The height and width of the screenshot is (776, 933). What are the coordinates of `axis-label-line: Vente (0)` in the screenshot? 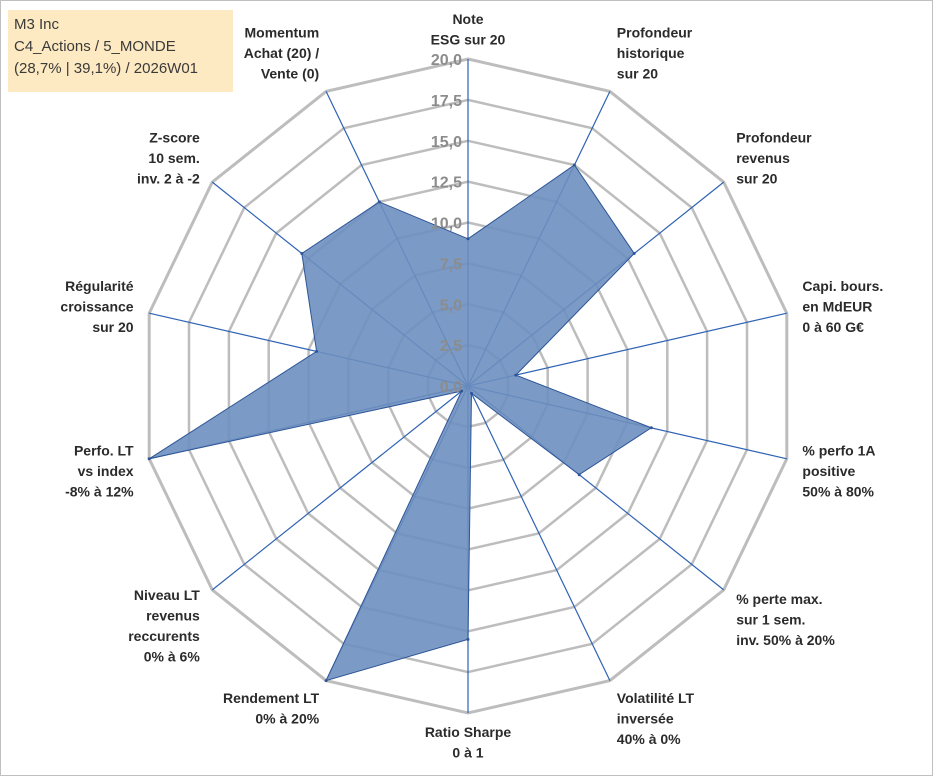 It's located at (290, 74).